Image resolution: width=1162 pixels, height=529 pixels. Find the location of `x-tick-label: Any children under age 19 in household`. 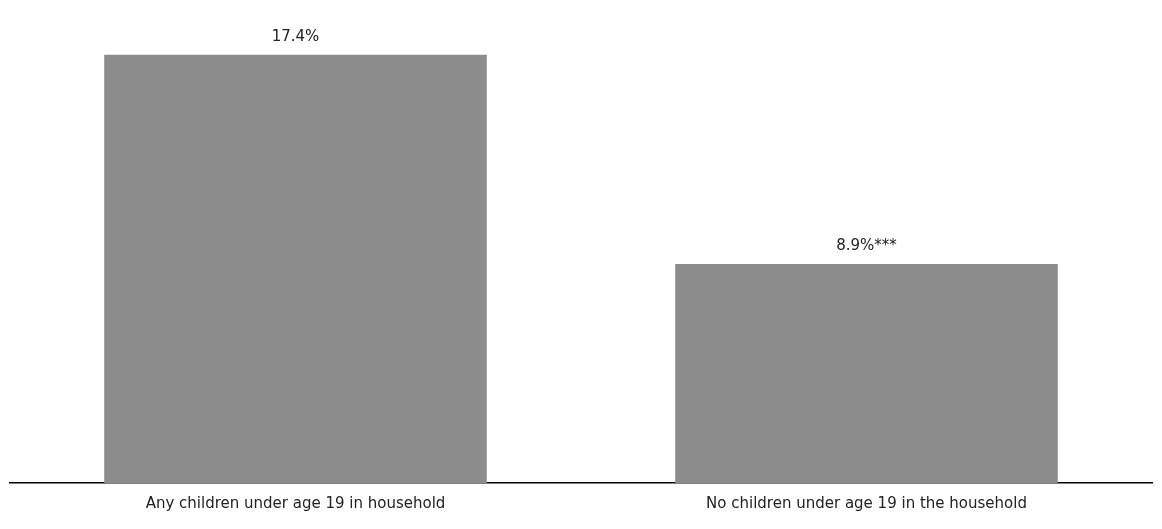

x-tick-label: Any children under age 19 in household is located at coordinates (295, 502).